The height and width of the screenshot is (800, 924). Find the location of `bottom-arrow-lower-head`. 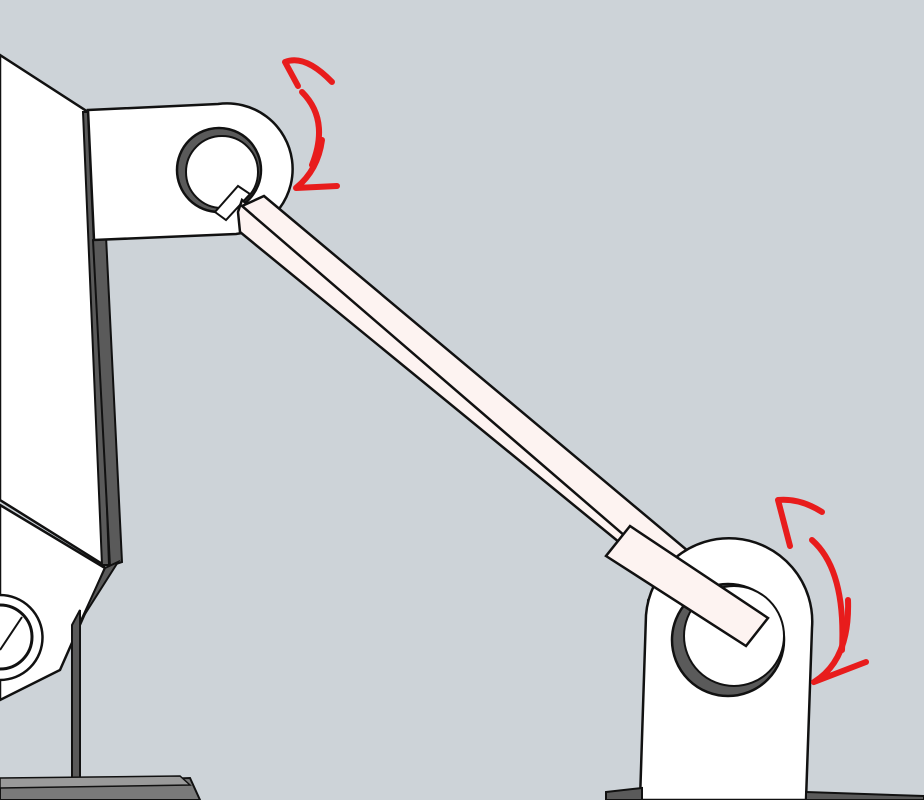

bottom-arrow-lower-head is located at coordinates (840, 641).